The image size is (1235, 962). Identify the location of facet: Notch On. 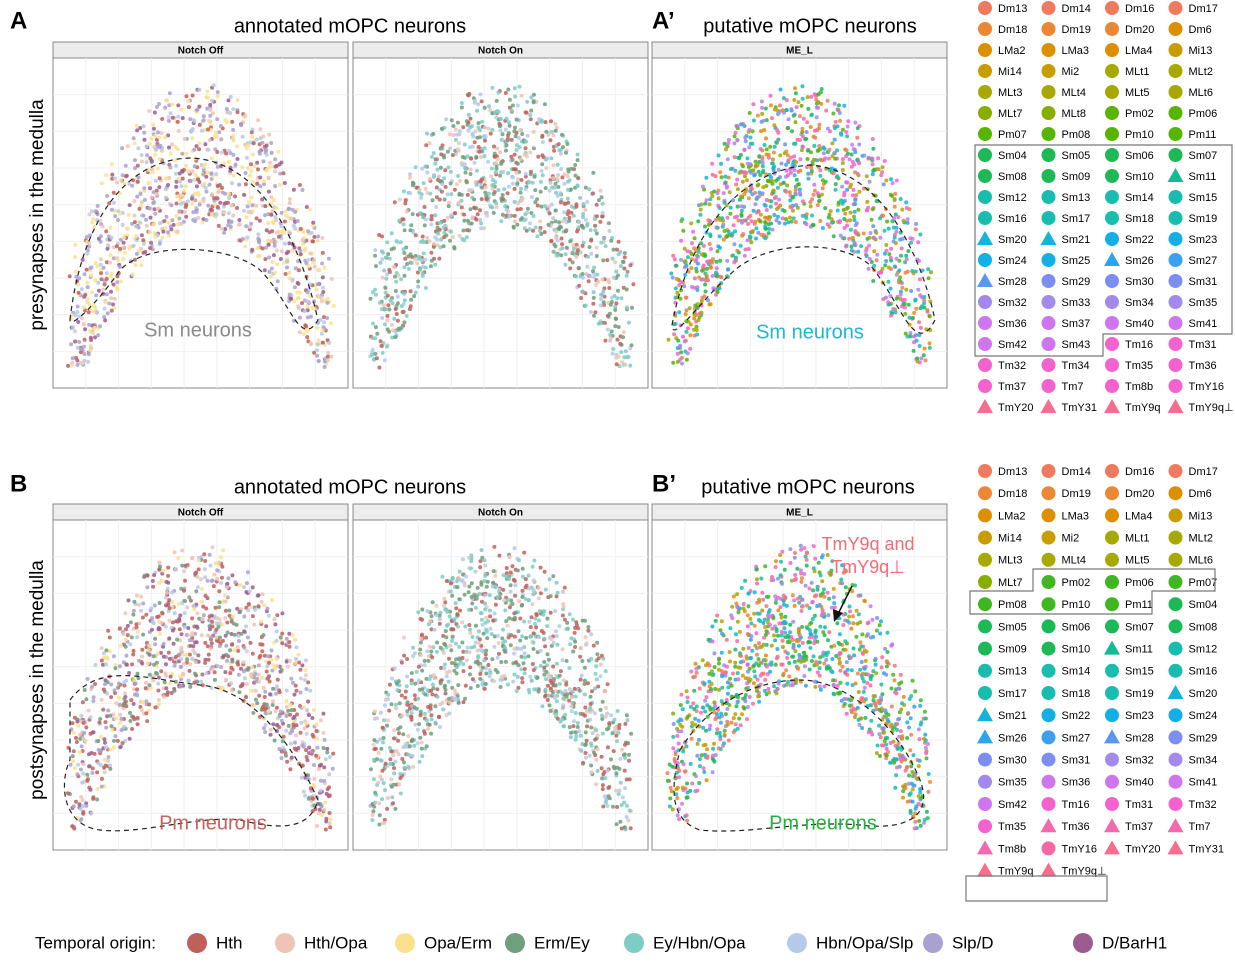
(500, 215).